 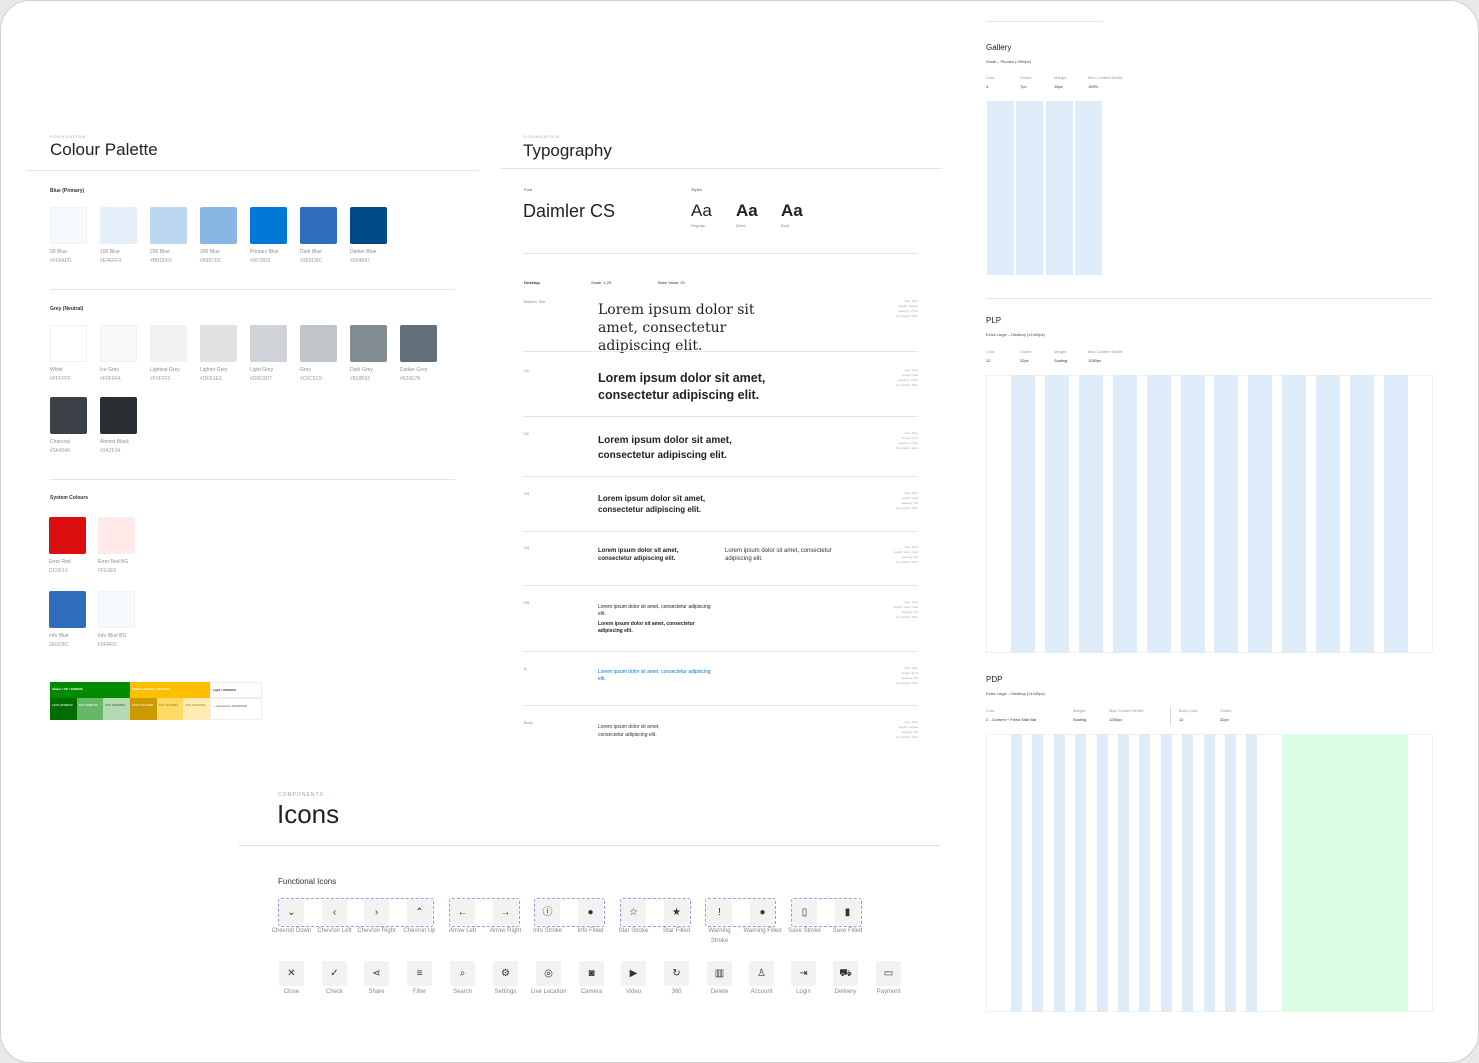 What do you see at coordinates (56, 370) in the screenshot?
I see `swatch-name: White` at bounding box center [56, 370].